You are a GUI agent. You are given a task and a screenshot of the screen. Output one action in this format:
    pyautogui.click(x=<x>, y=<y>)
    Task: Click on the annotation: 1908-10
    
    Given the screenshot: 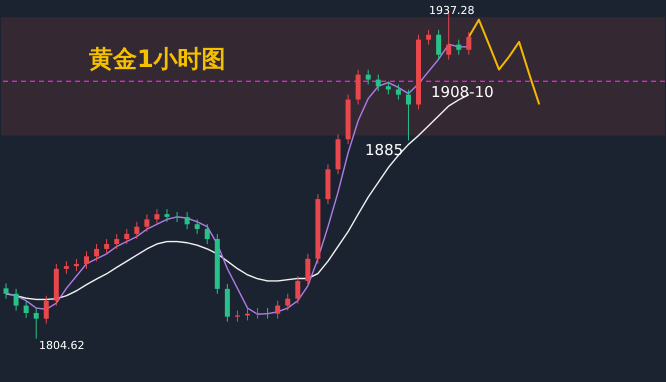 What is the action you would take?
    pyautogui.click(x=462, y=92)
    